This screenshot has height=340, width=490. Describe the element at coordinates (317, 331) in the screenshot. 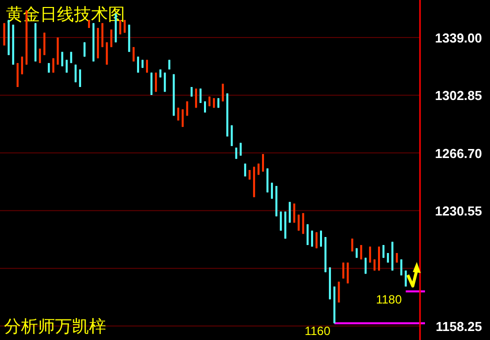

I see `ref-line-label: 1160` at that location.